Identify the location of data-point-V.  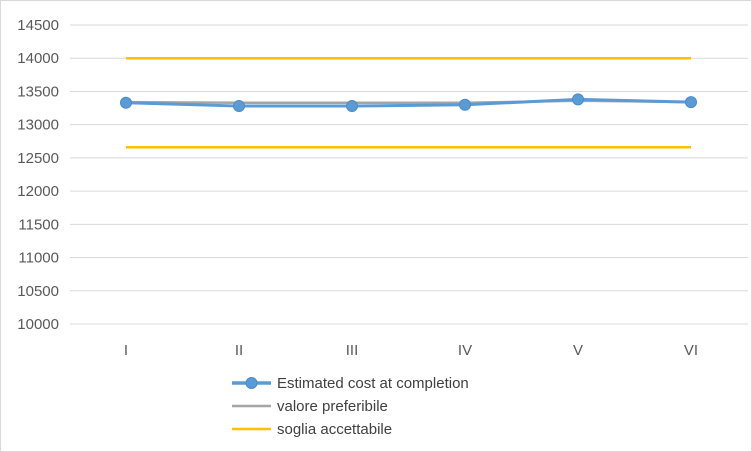
(578, 99).